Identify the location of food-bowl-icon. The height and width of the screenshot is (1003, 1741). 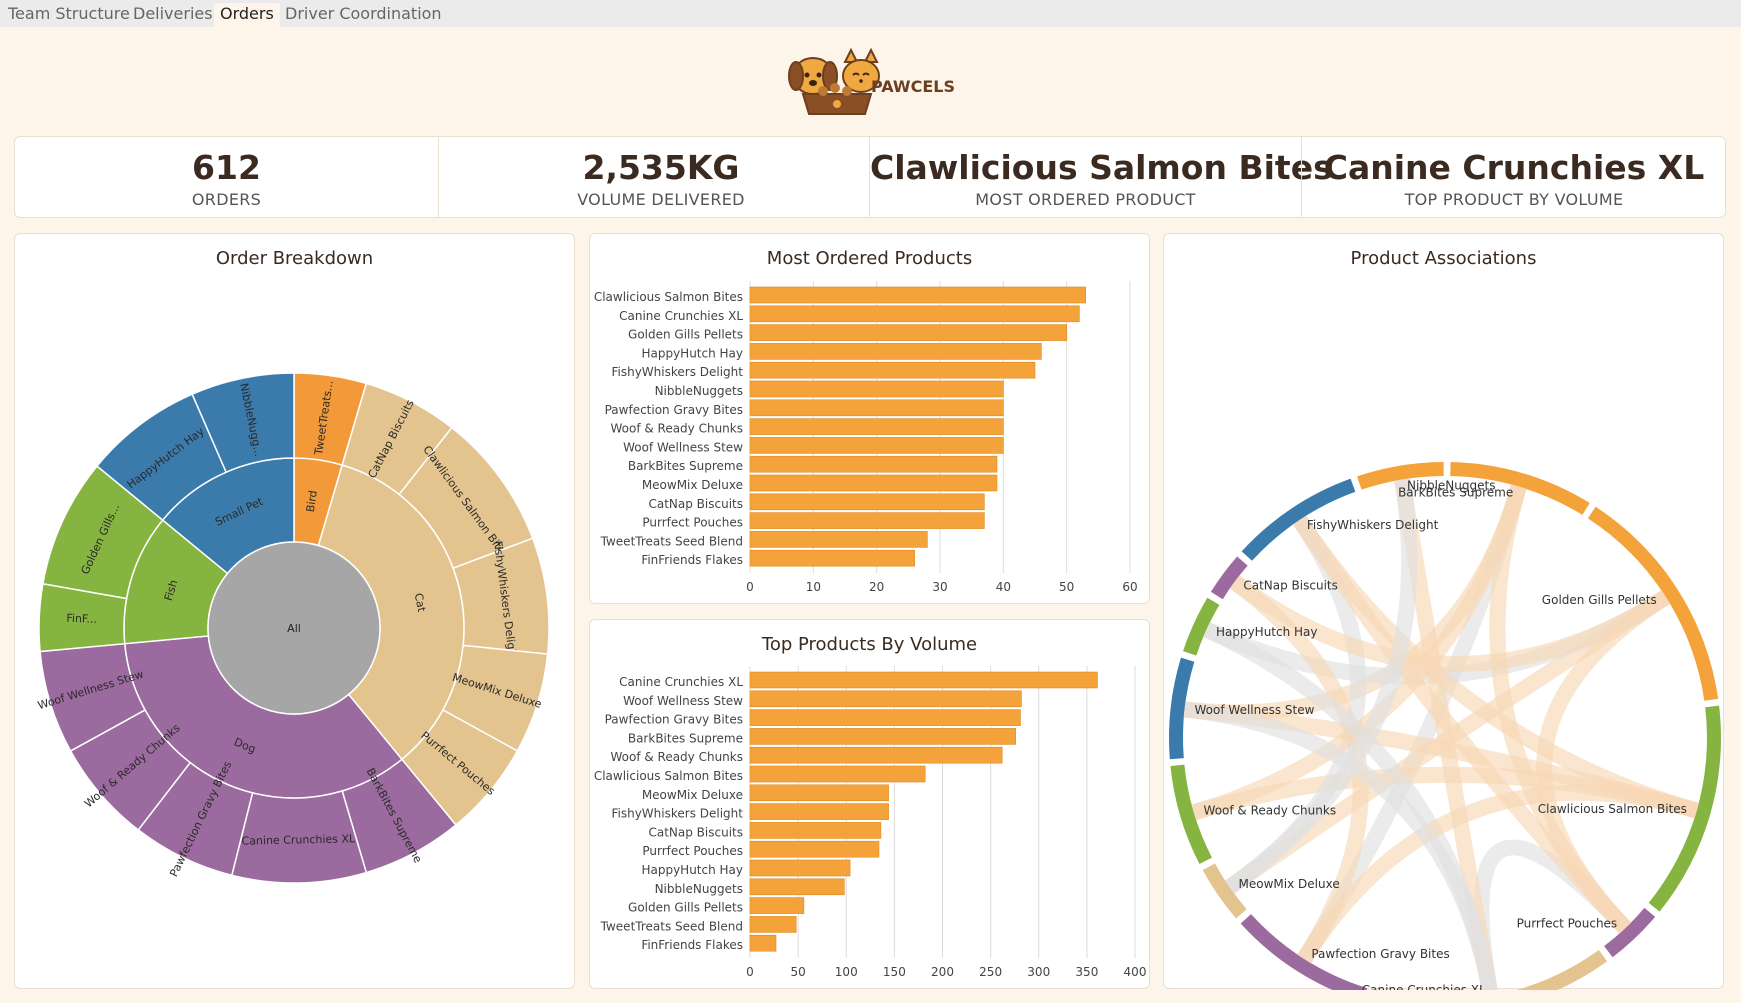
(837, 99).